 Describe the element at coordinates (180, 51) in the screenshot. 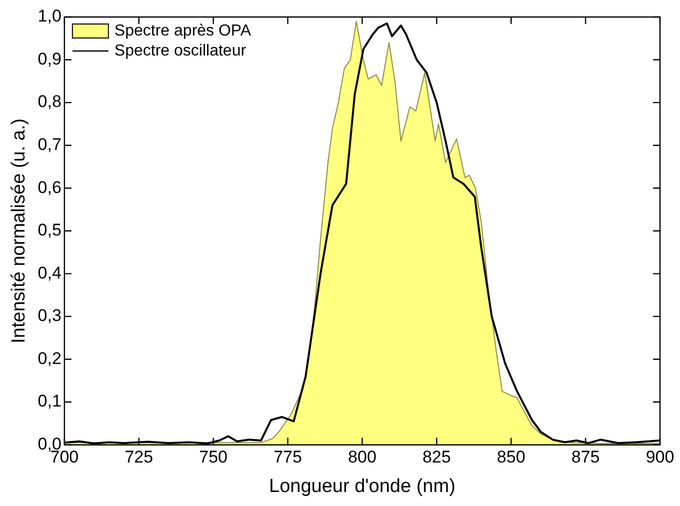

I see `legend-label: Spectre oscillateur` at that location.